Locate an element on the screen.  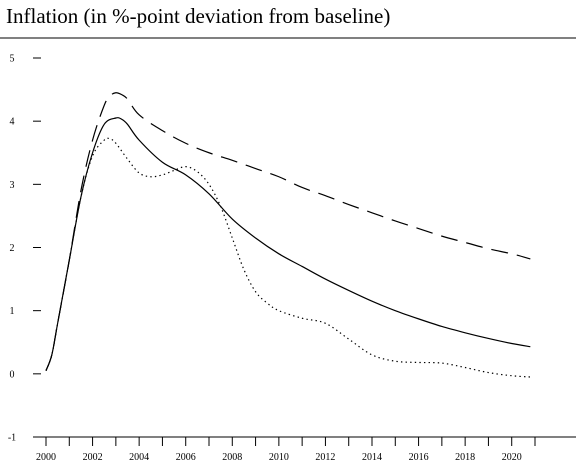
x-tick-label: 2020 is located at coordinates (512, 457).